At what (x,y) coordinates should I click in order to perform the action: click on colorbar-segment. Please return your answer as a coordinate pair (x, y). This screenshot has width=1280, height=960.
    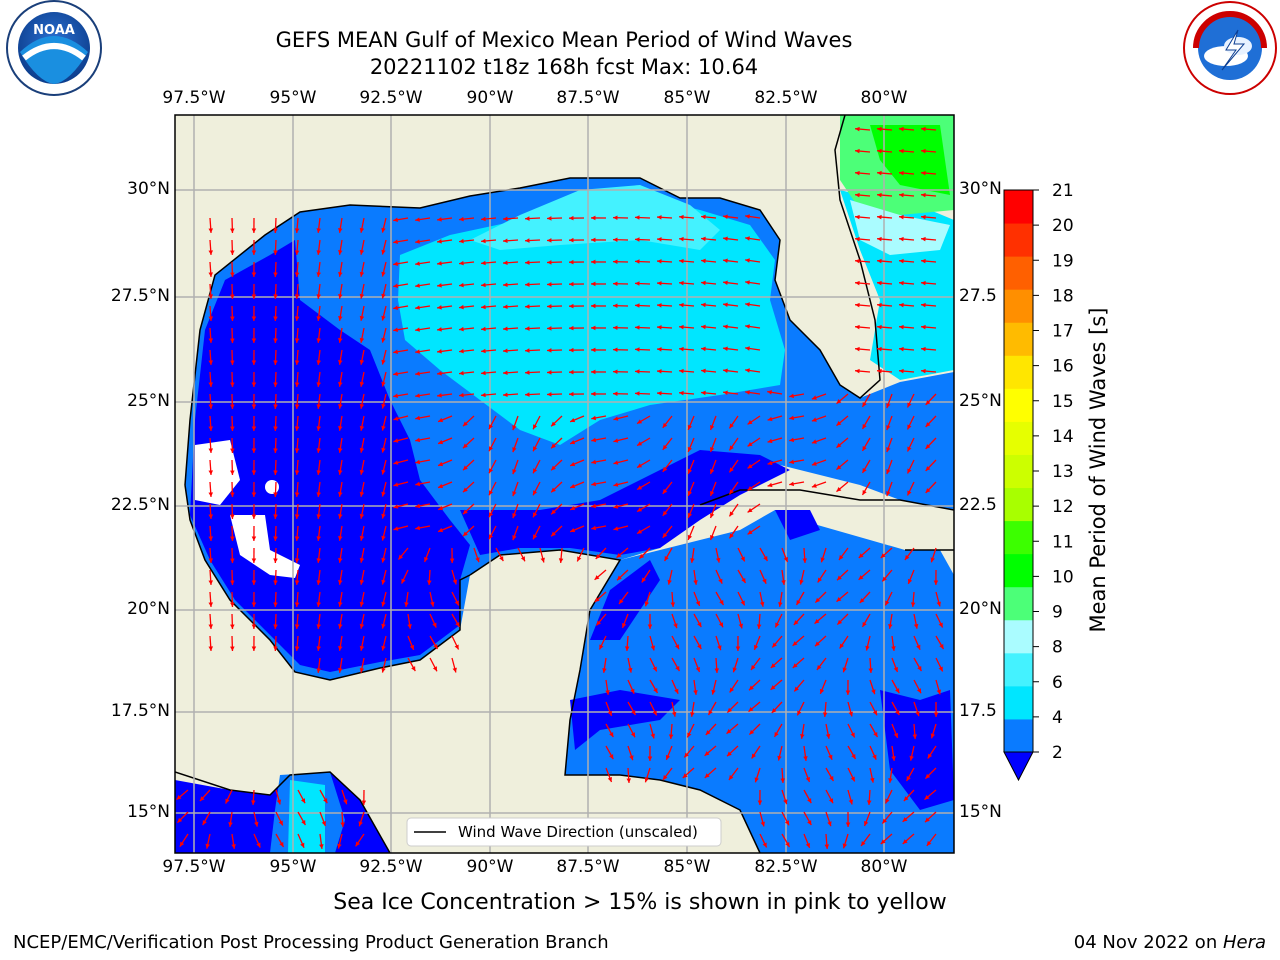
    Looking at the image, I should click on (1018, 603).